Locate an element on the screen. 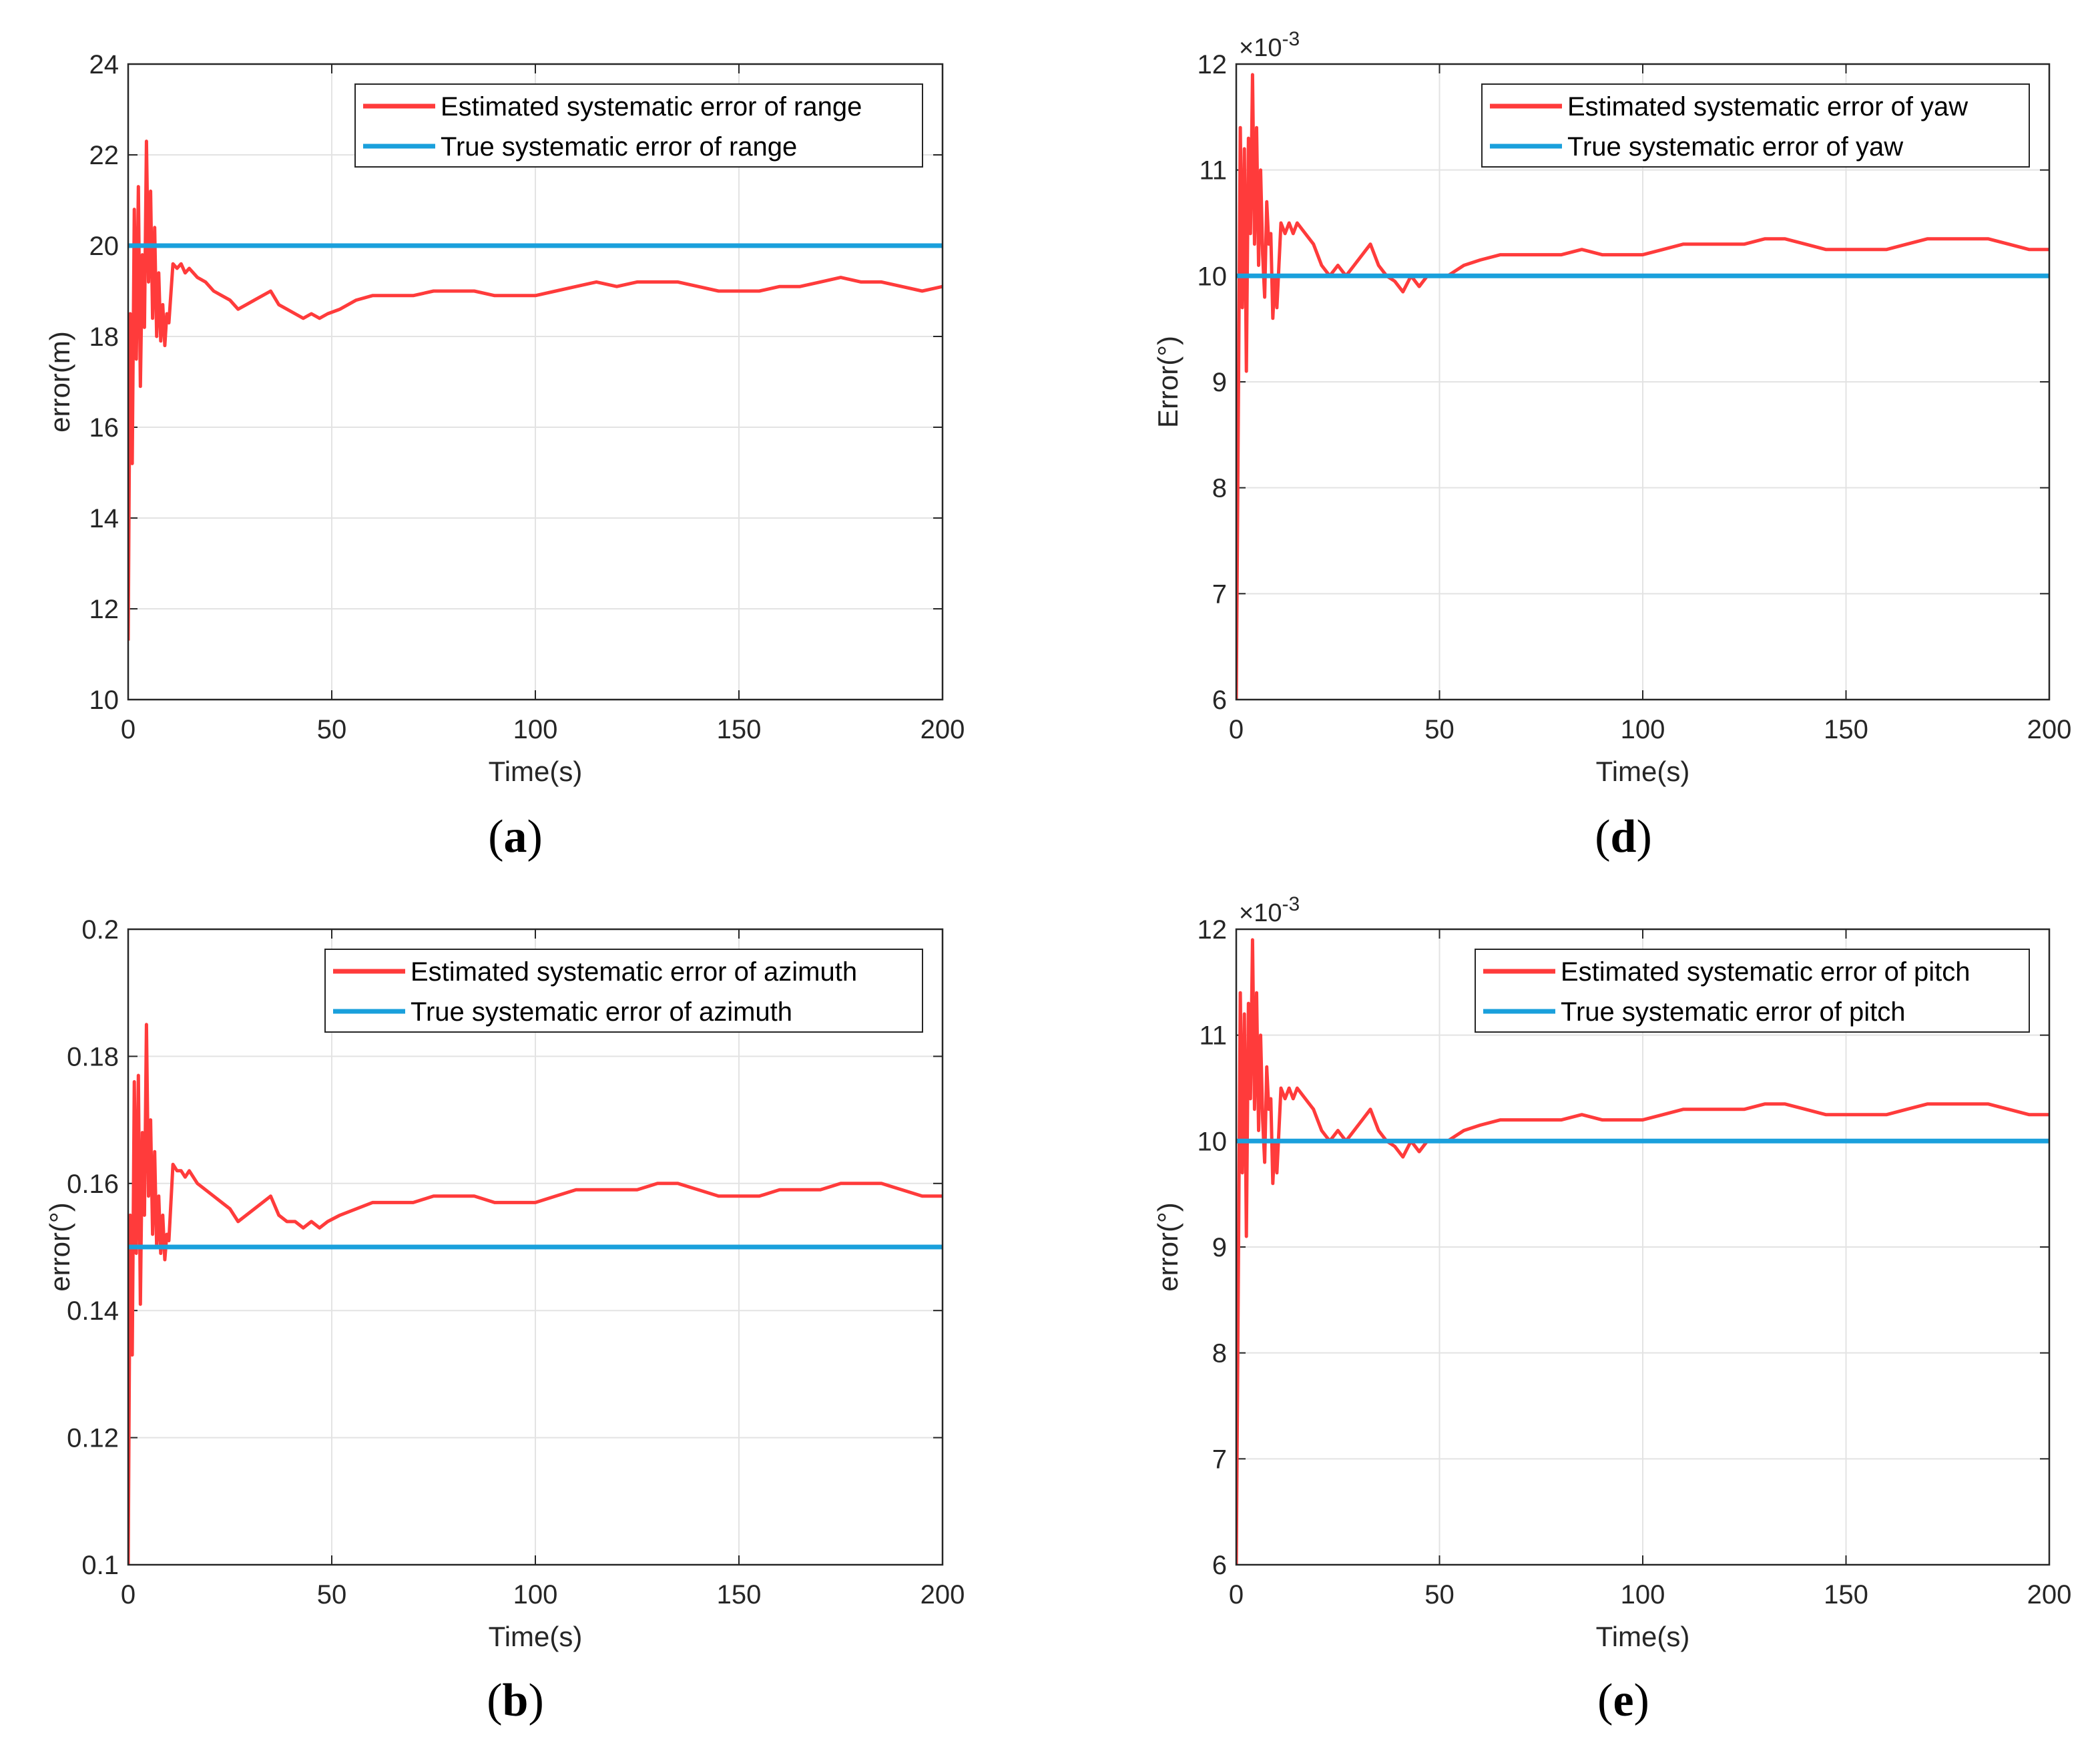 This screenshot has width=2100, height=1753. panel-caption: (b) is located at coordinates (515, 1700).